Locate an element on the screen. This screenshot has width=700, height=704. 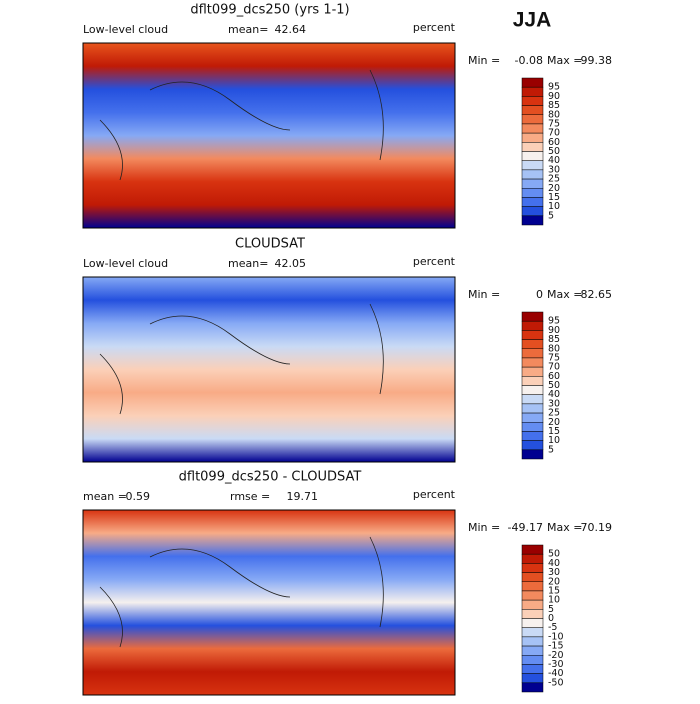
colorbar-label: -20 is located at coordinates (556, 655).